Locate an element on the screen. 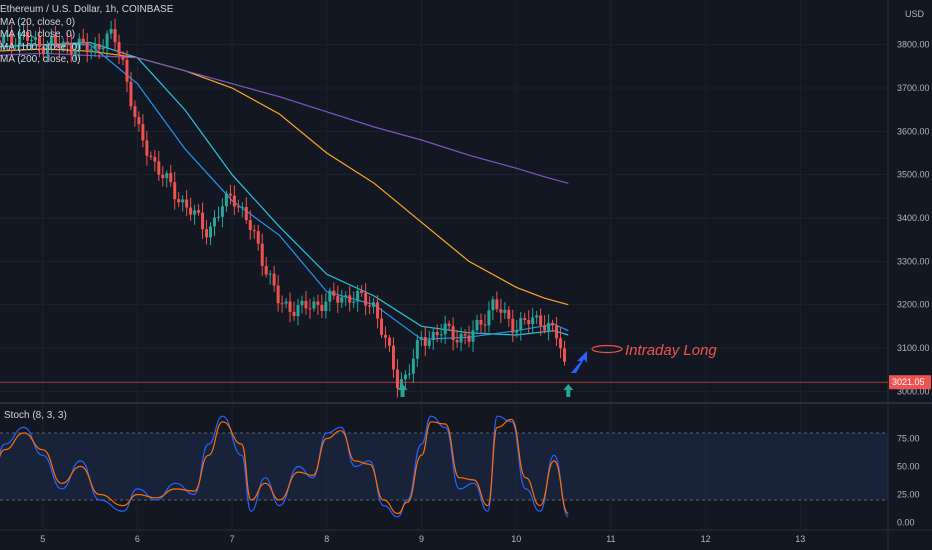 The height and width of the screenshot is (550, 932). x-tick-label: 13 is located at coordinates (800, 539).